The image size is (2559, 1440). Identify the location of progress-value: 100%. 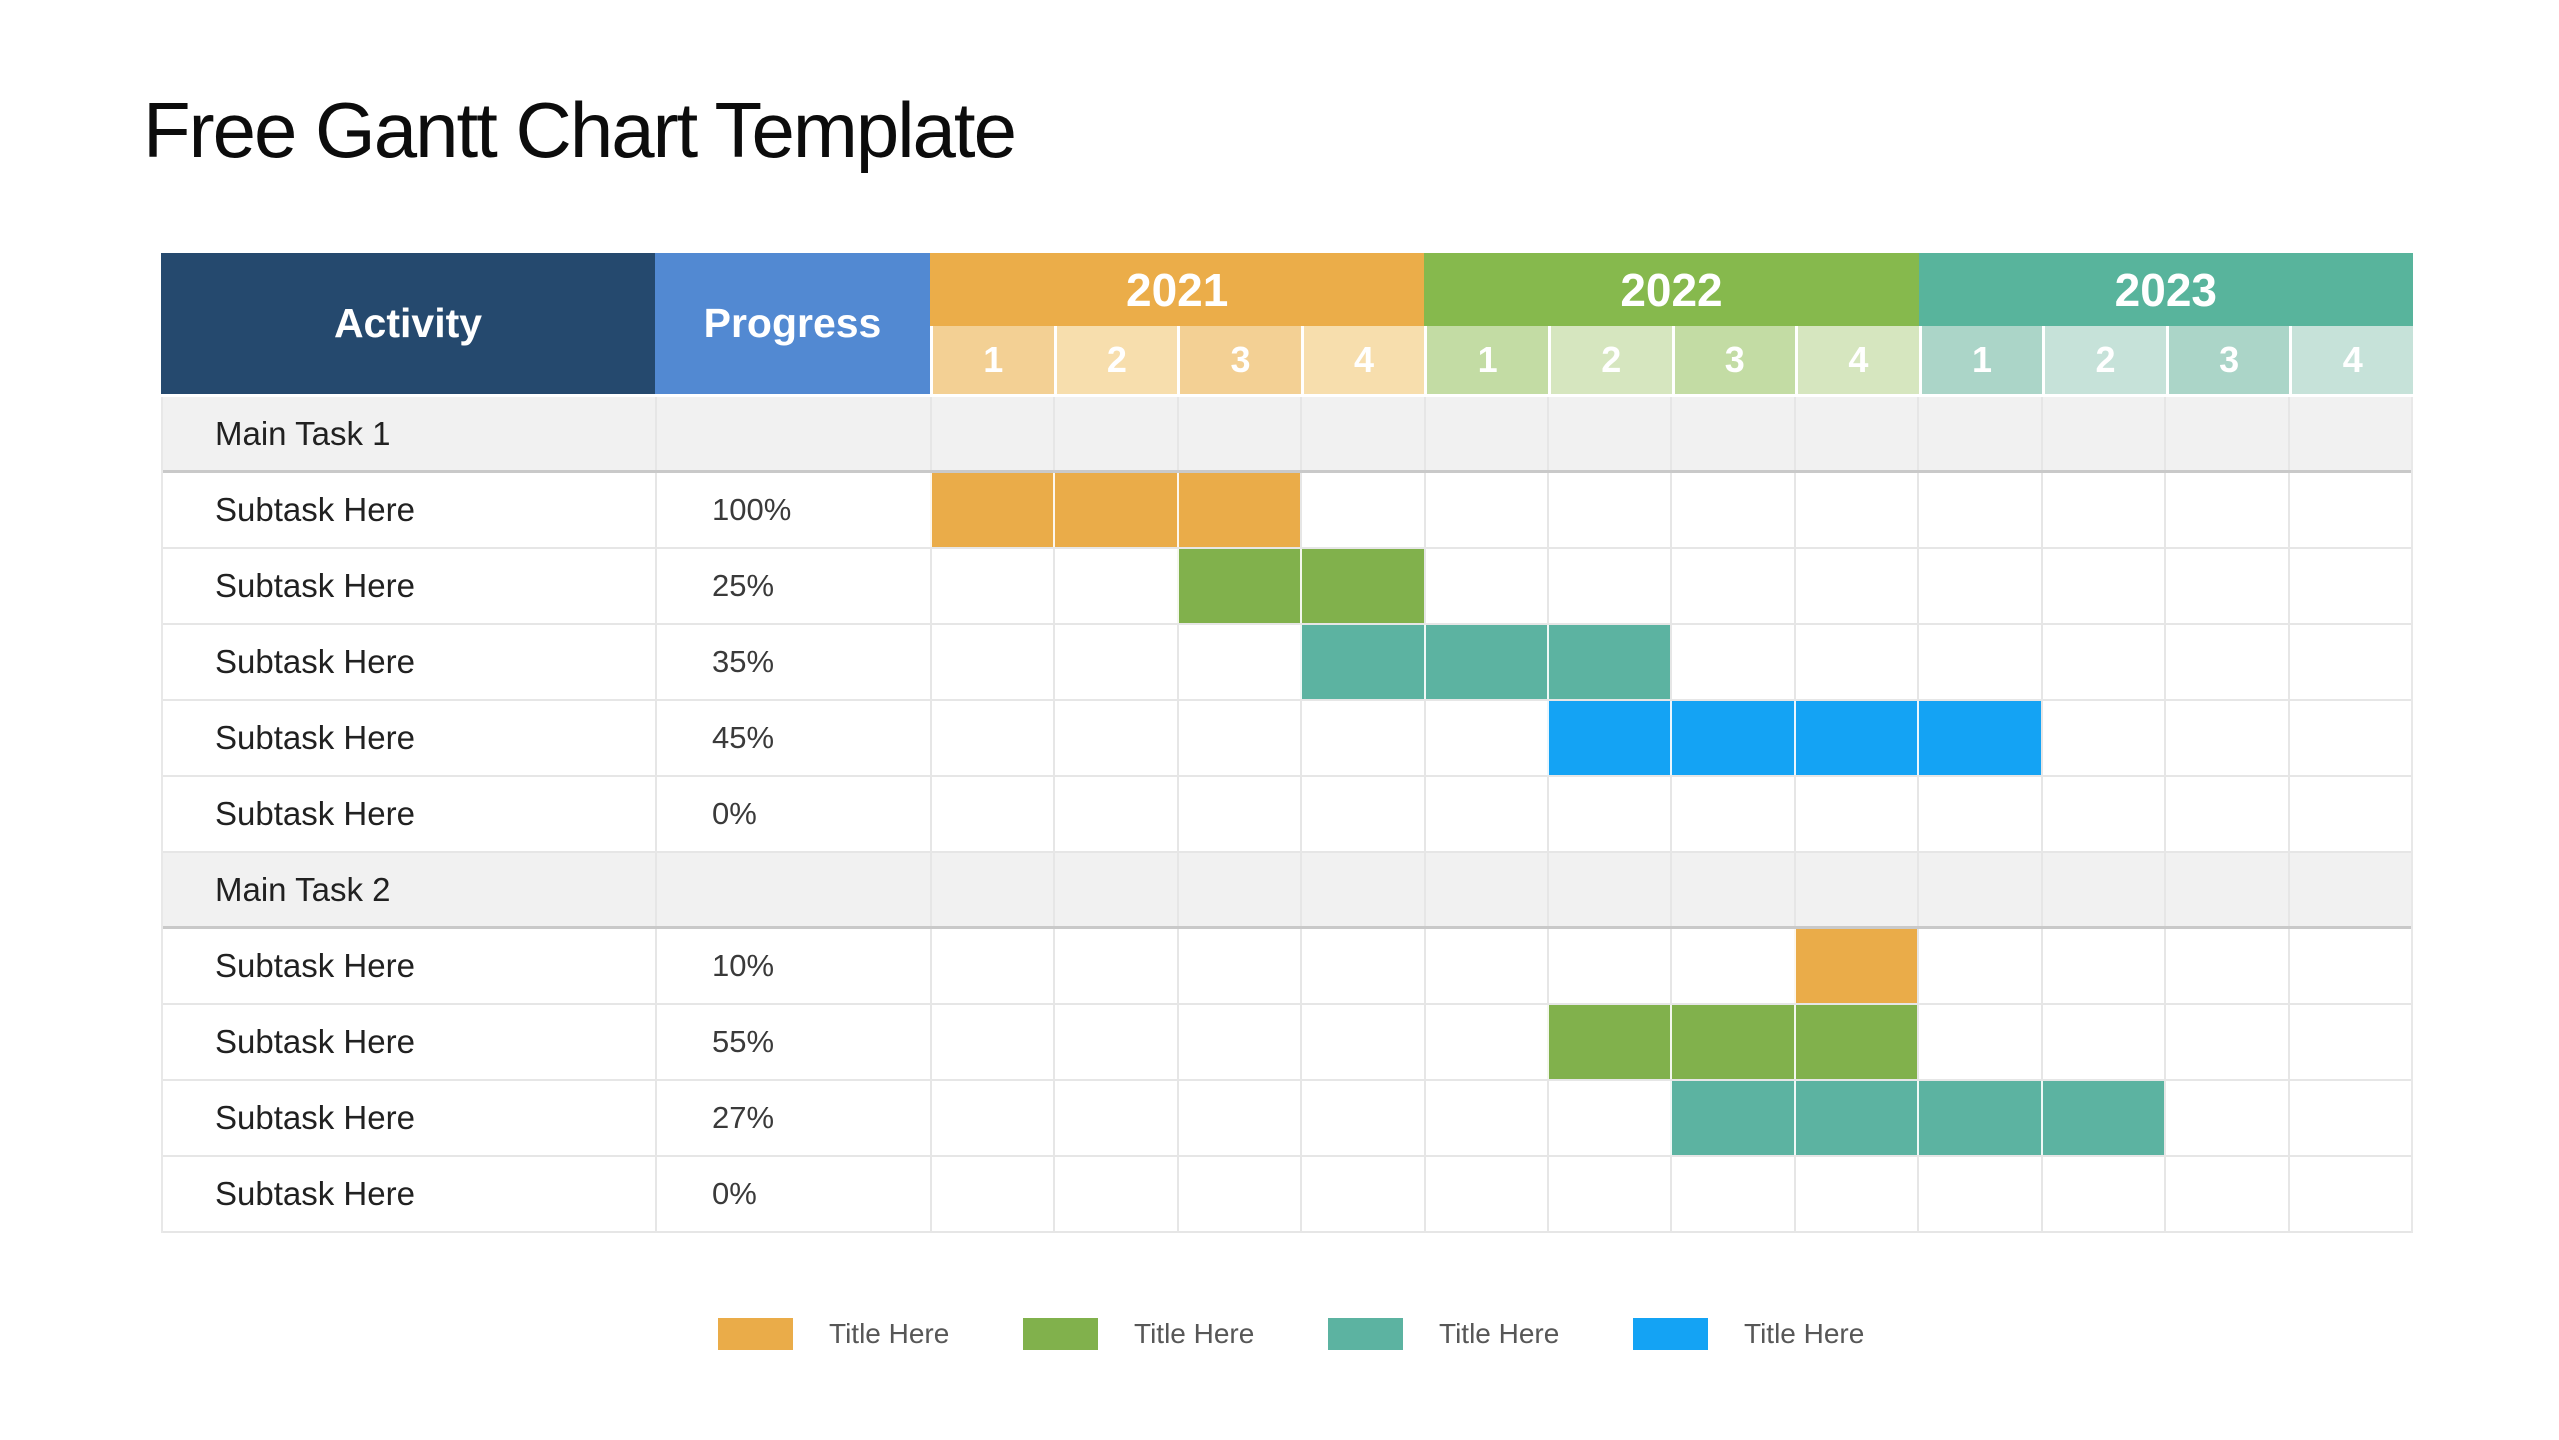
(792, 510).